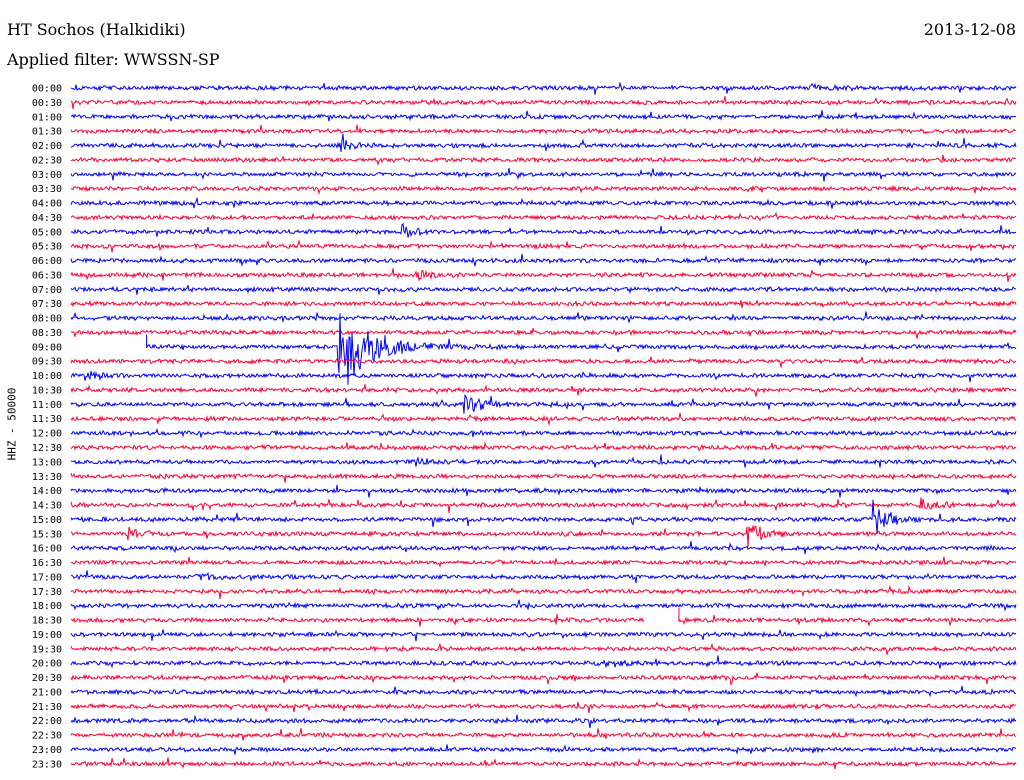 The height and width of the screenshot is (780, 1024). I want to click on hour-label: 20:00, so click(47, 664).